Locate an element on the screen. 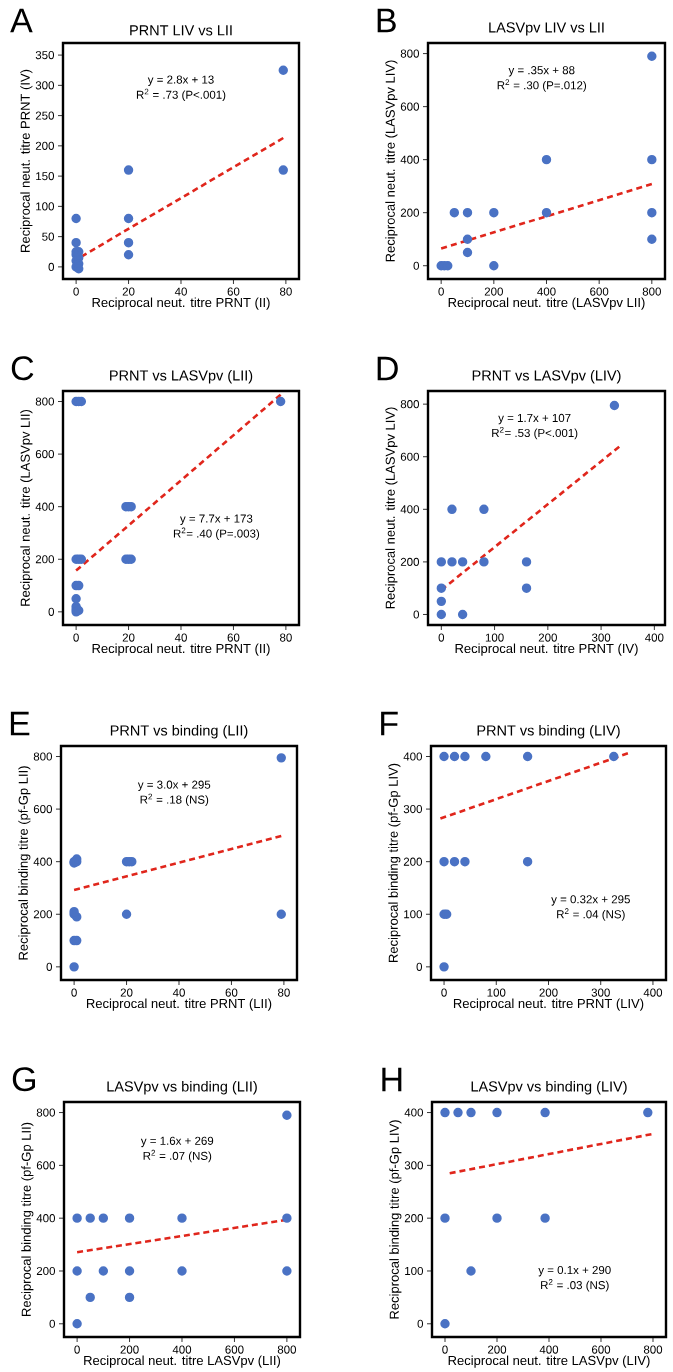 The height and width of the screenshot is (1372, 673). y-tick-label: 50 is located at coordinates (48, 236).